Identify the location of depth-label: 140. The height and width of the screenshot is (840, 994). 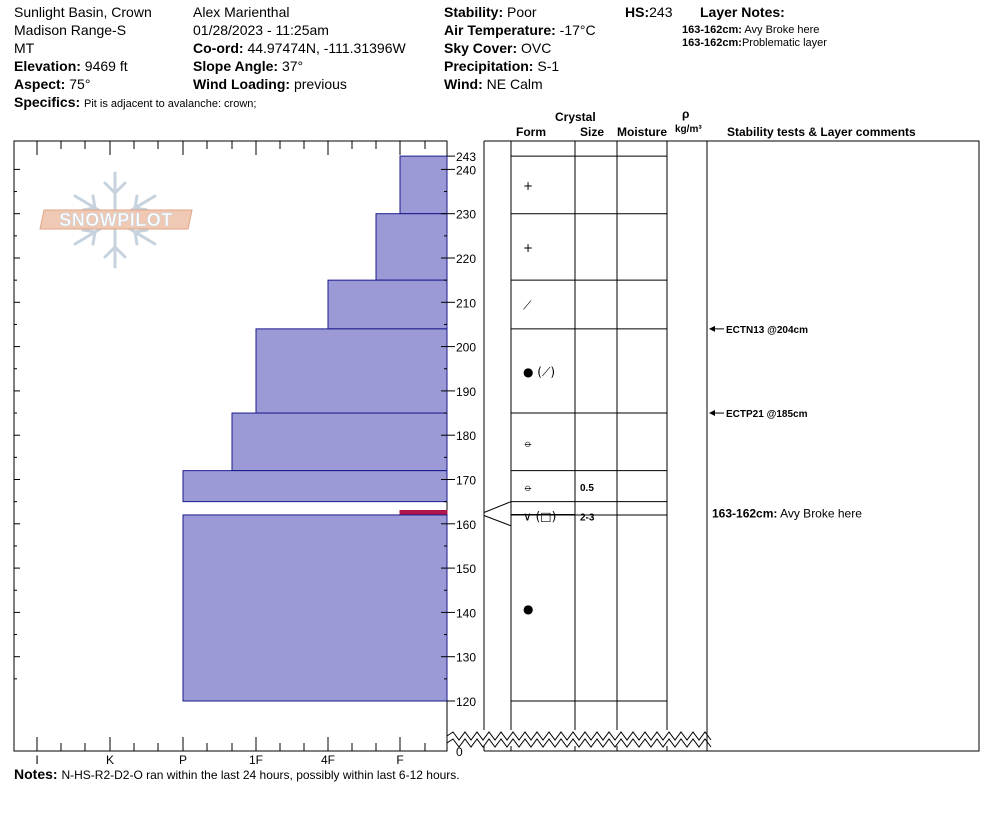
(466, 613).